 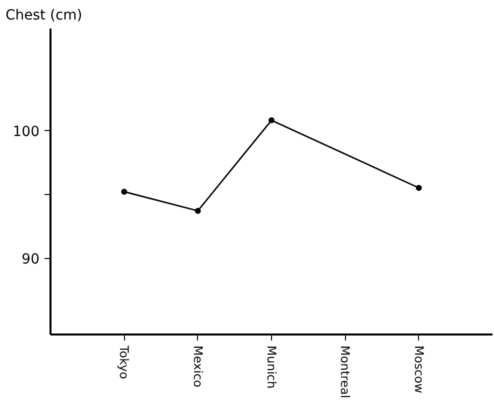 What do you see at coordinates (345, 372) in the screenshot?
I see `x-tick-label: Montreal` at bounding box center [345, 372].